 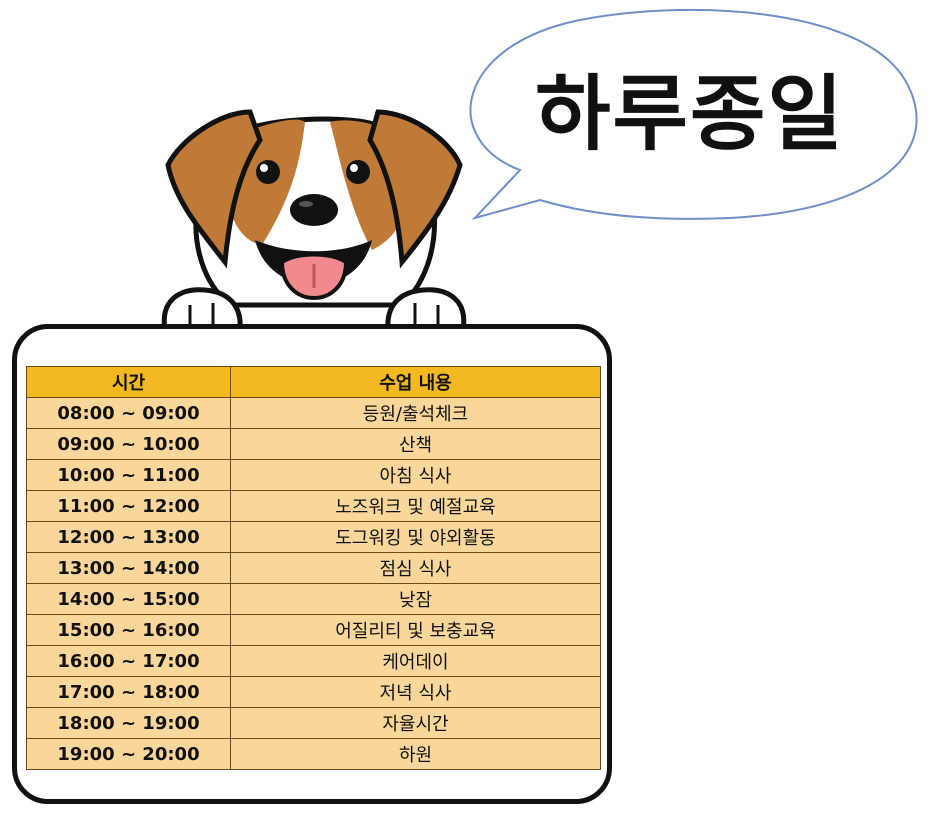 What do you see at coordinates (128, 754) in the screenshot?
I see `time-cell: 19:00 ~ 20:00` at bounding box center [128, 754].